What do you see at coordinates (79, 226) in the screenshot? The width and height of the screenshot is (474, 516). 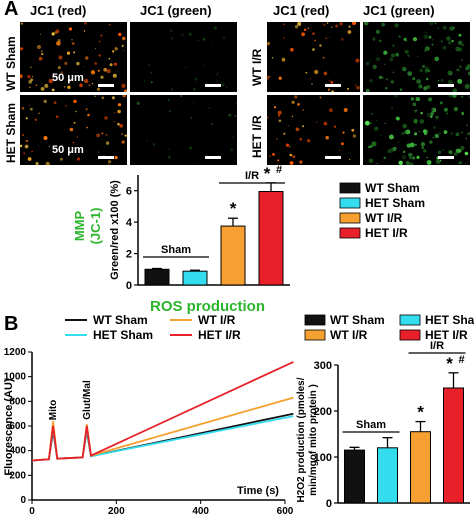 I see `mmp-label-main: MMP` at bounding box center [79, 226].